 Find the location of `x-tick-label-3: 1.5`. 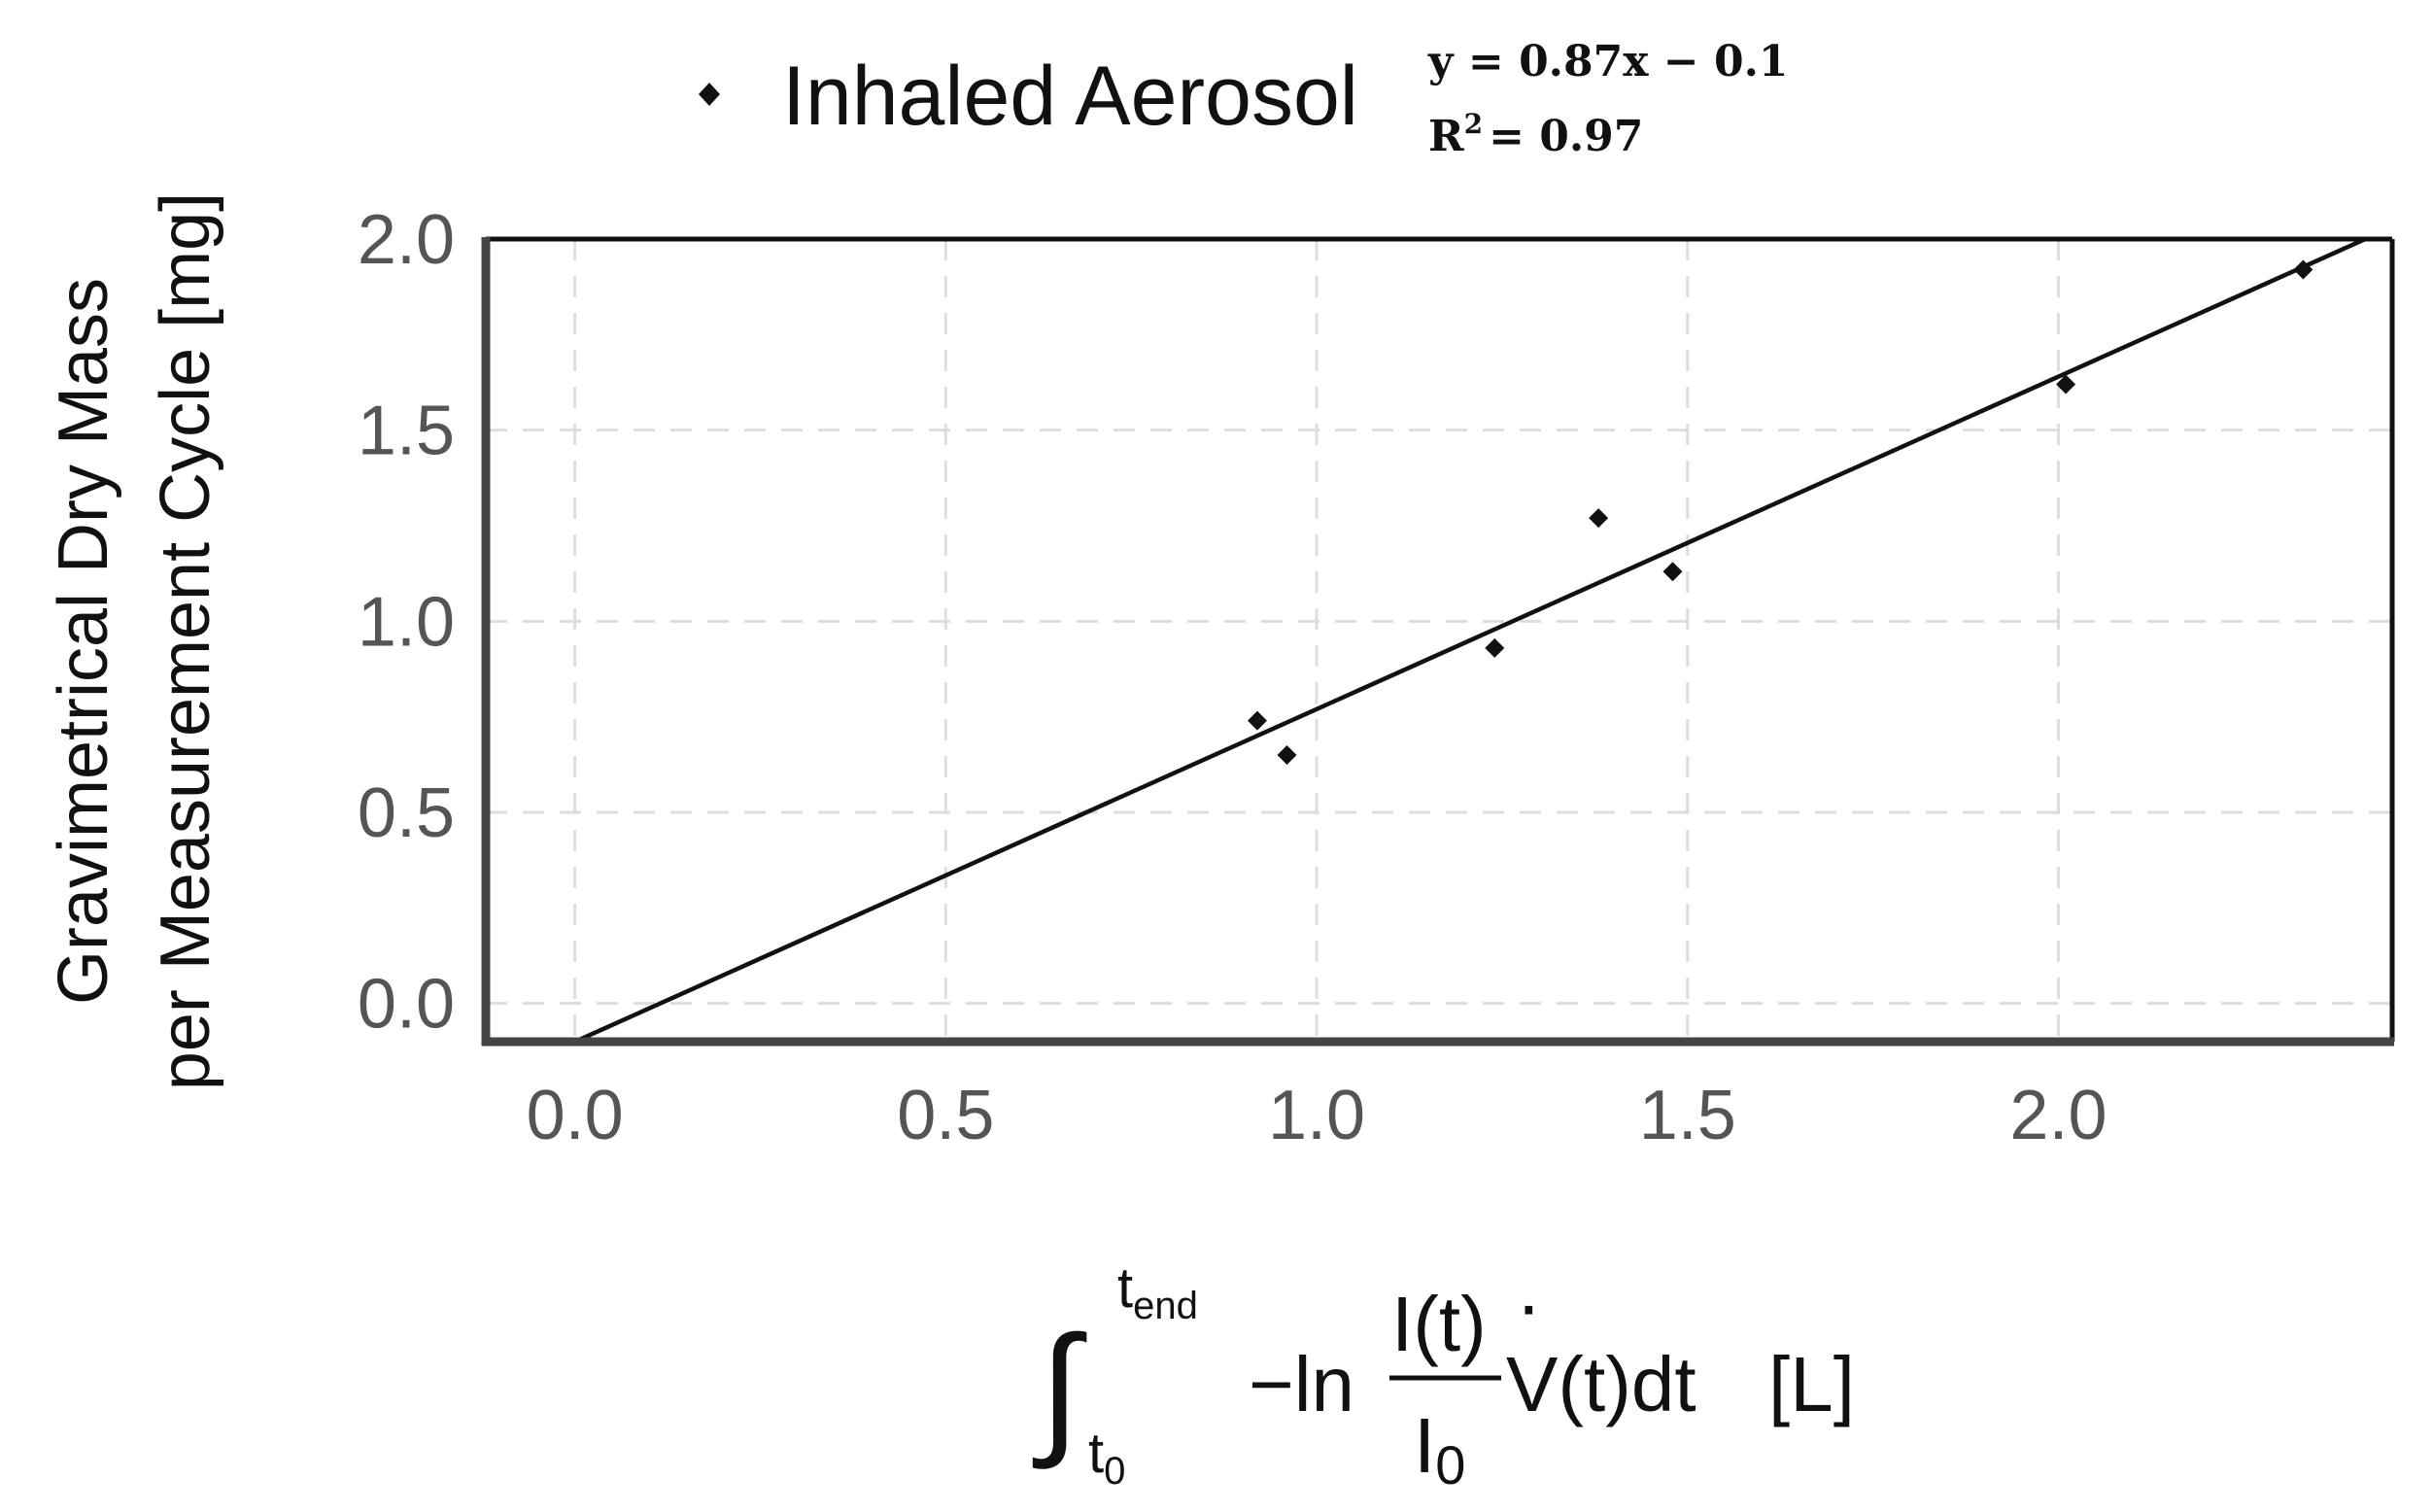

x-tick-label-3: 1.5 is located at coordinates (1687, 1115).